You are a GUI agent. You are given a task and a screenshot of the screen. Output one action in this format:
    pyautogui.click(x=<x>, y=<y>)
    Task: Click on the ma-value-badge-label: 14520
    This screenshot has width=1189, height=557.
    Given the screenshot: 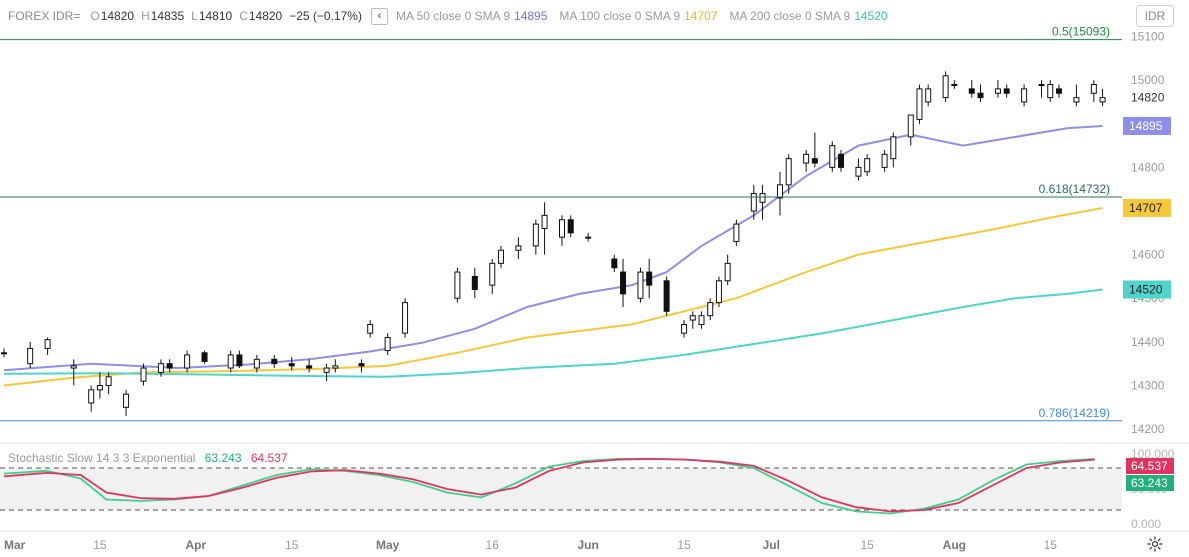 What is the action you would take?
    pyautogui.click(x=1146, y=290)
    